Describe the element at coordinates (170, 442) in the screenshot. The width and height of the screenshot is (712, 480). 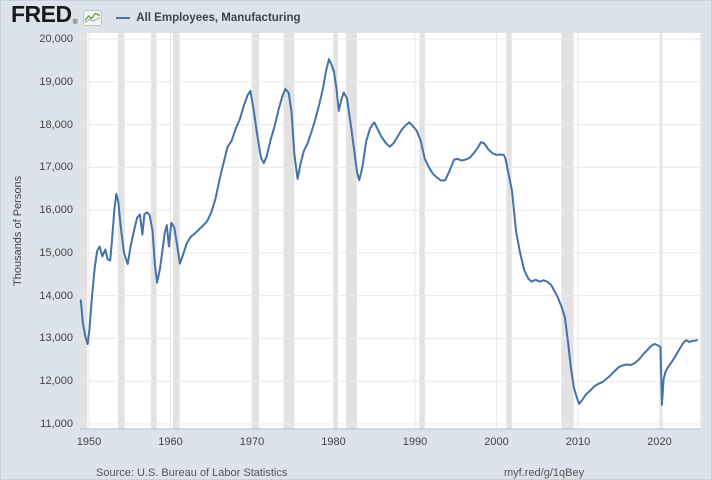
I see `x-tick-label: 1960` at that location.